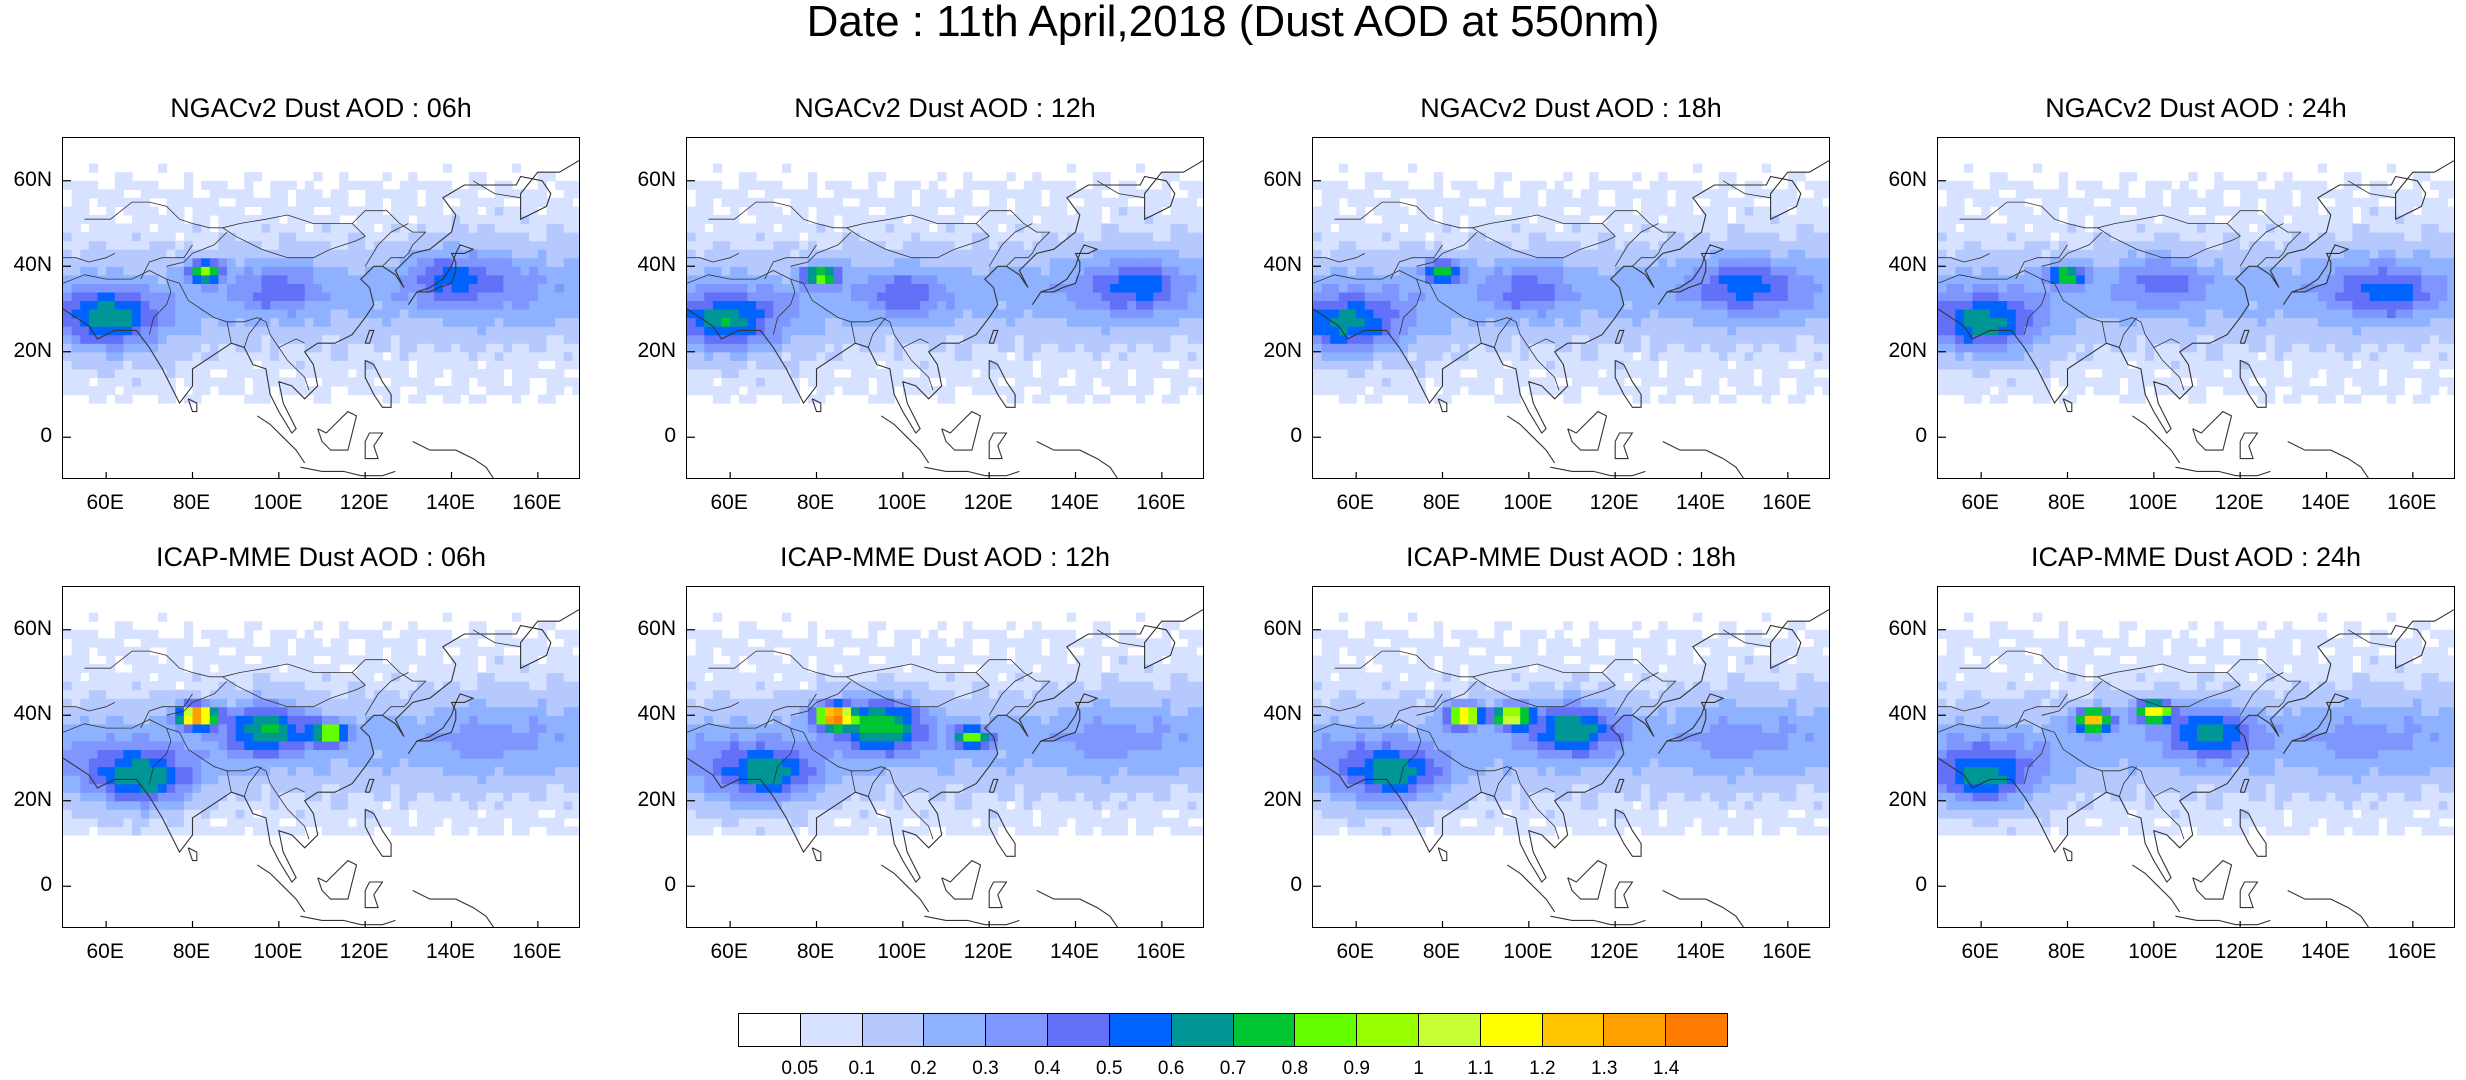  Describe the element at coordinates (1666, 1069) in the screenshot. I see `colorbar-label: 1.4` at that location.